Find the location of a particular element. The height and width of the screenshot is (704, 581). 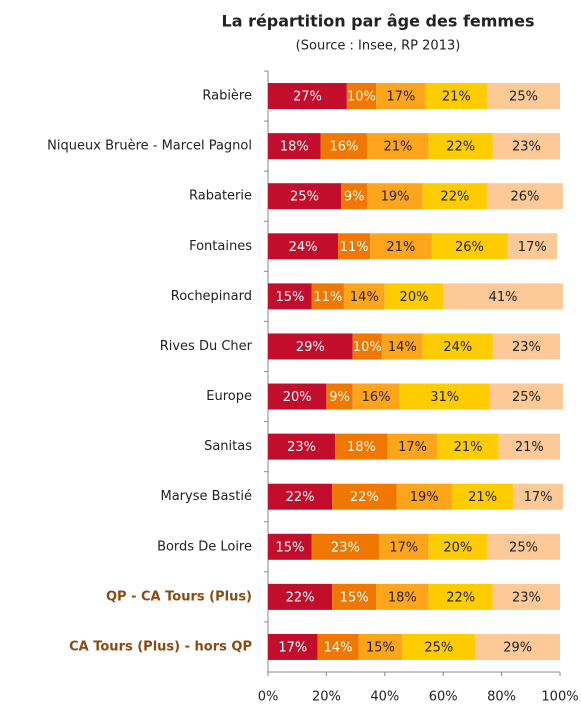

y-tick-label: Rives Du Cher is located at coordinates (206, 346).